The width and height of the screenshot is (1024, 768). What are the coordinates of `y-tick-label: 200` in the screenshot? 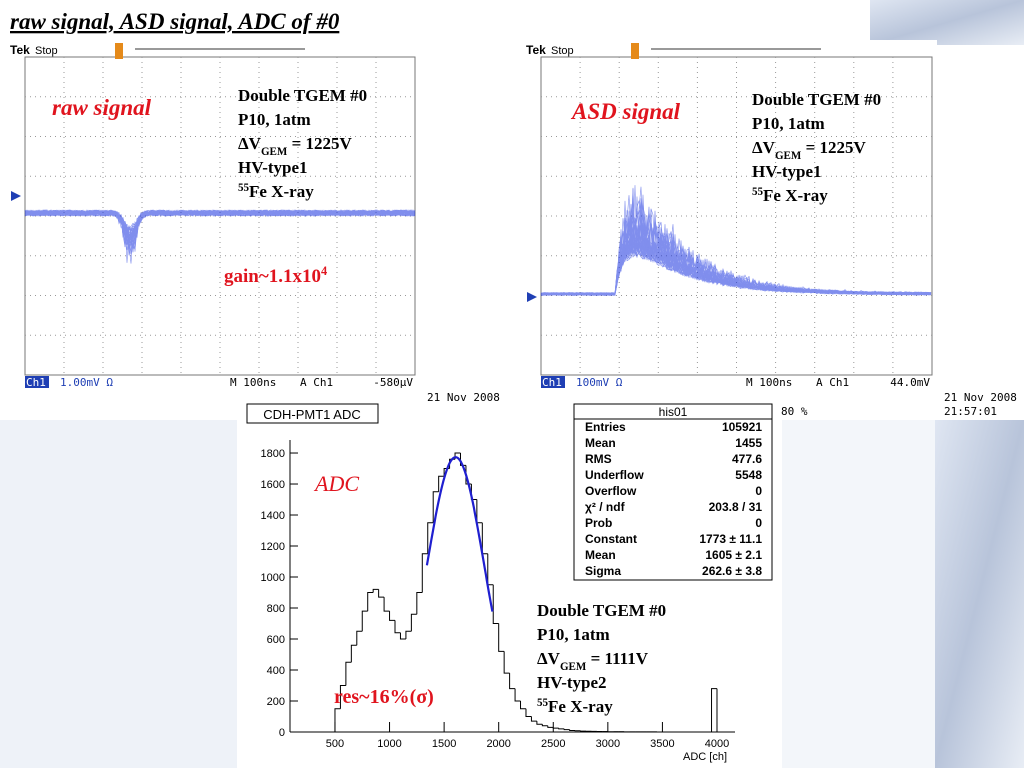 It's located at (276, 702).